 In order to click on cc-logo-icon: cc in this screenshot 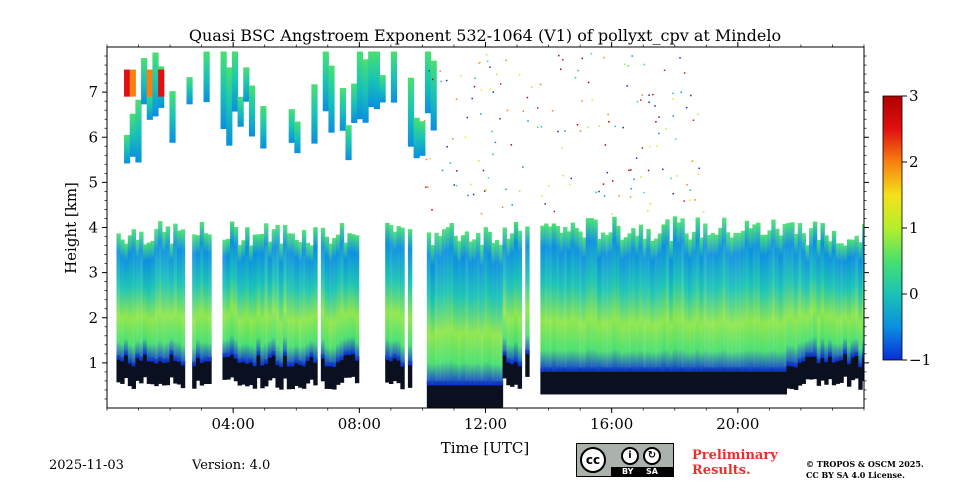, I will do `click(593, 460)`.